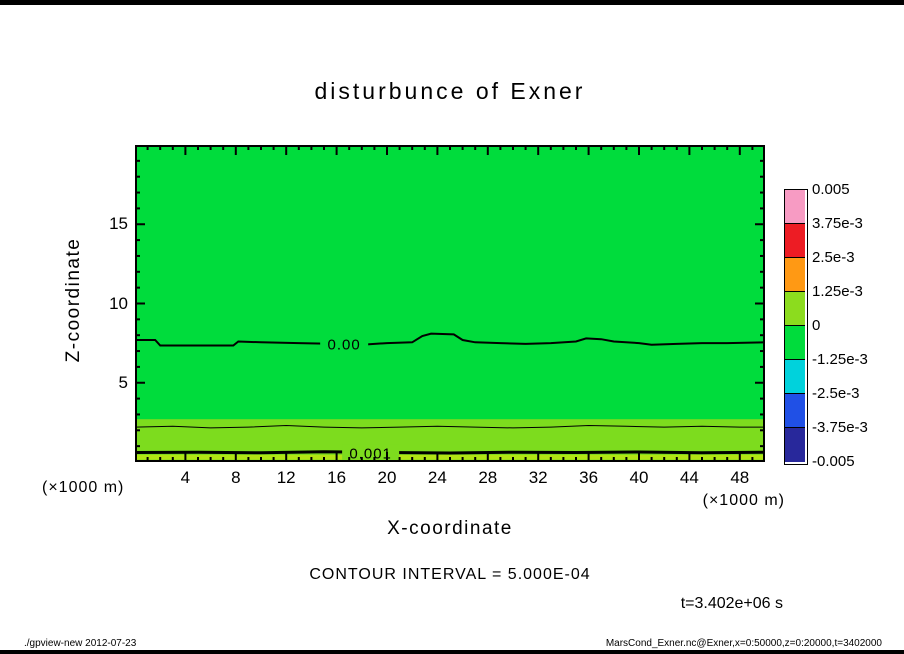 This screenshot has height=654, width=904. I want to click on z-tick-label: 5, so click(123, 382).